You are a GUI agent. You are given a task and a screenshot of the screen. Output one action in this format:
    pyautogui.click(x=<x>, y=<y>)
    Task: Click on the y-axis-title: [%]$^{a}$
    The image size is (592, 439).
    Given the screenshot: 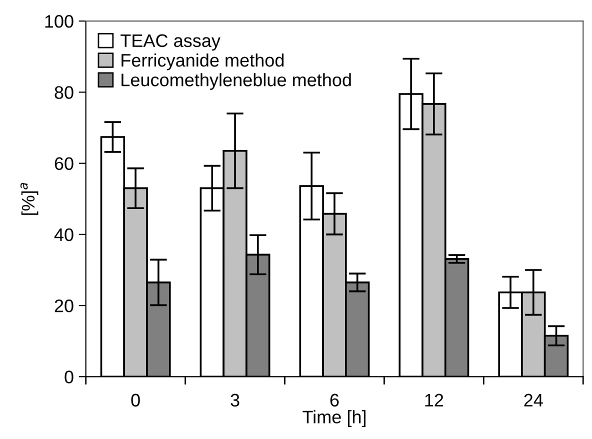 What is the action you would take?
    pyautogui.click(x=29, y=199)
    